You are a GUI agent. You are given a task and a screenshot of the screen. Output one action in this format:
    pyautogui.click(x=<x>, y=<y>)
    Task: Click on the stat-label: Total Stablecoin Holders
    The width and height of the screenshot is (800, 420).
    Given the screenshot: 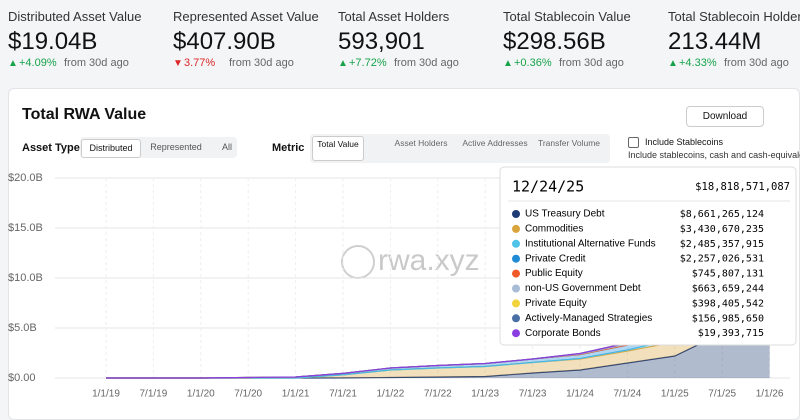 What is the action you would take?
    pyautogui.click(x=734, y=16)
    